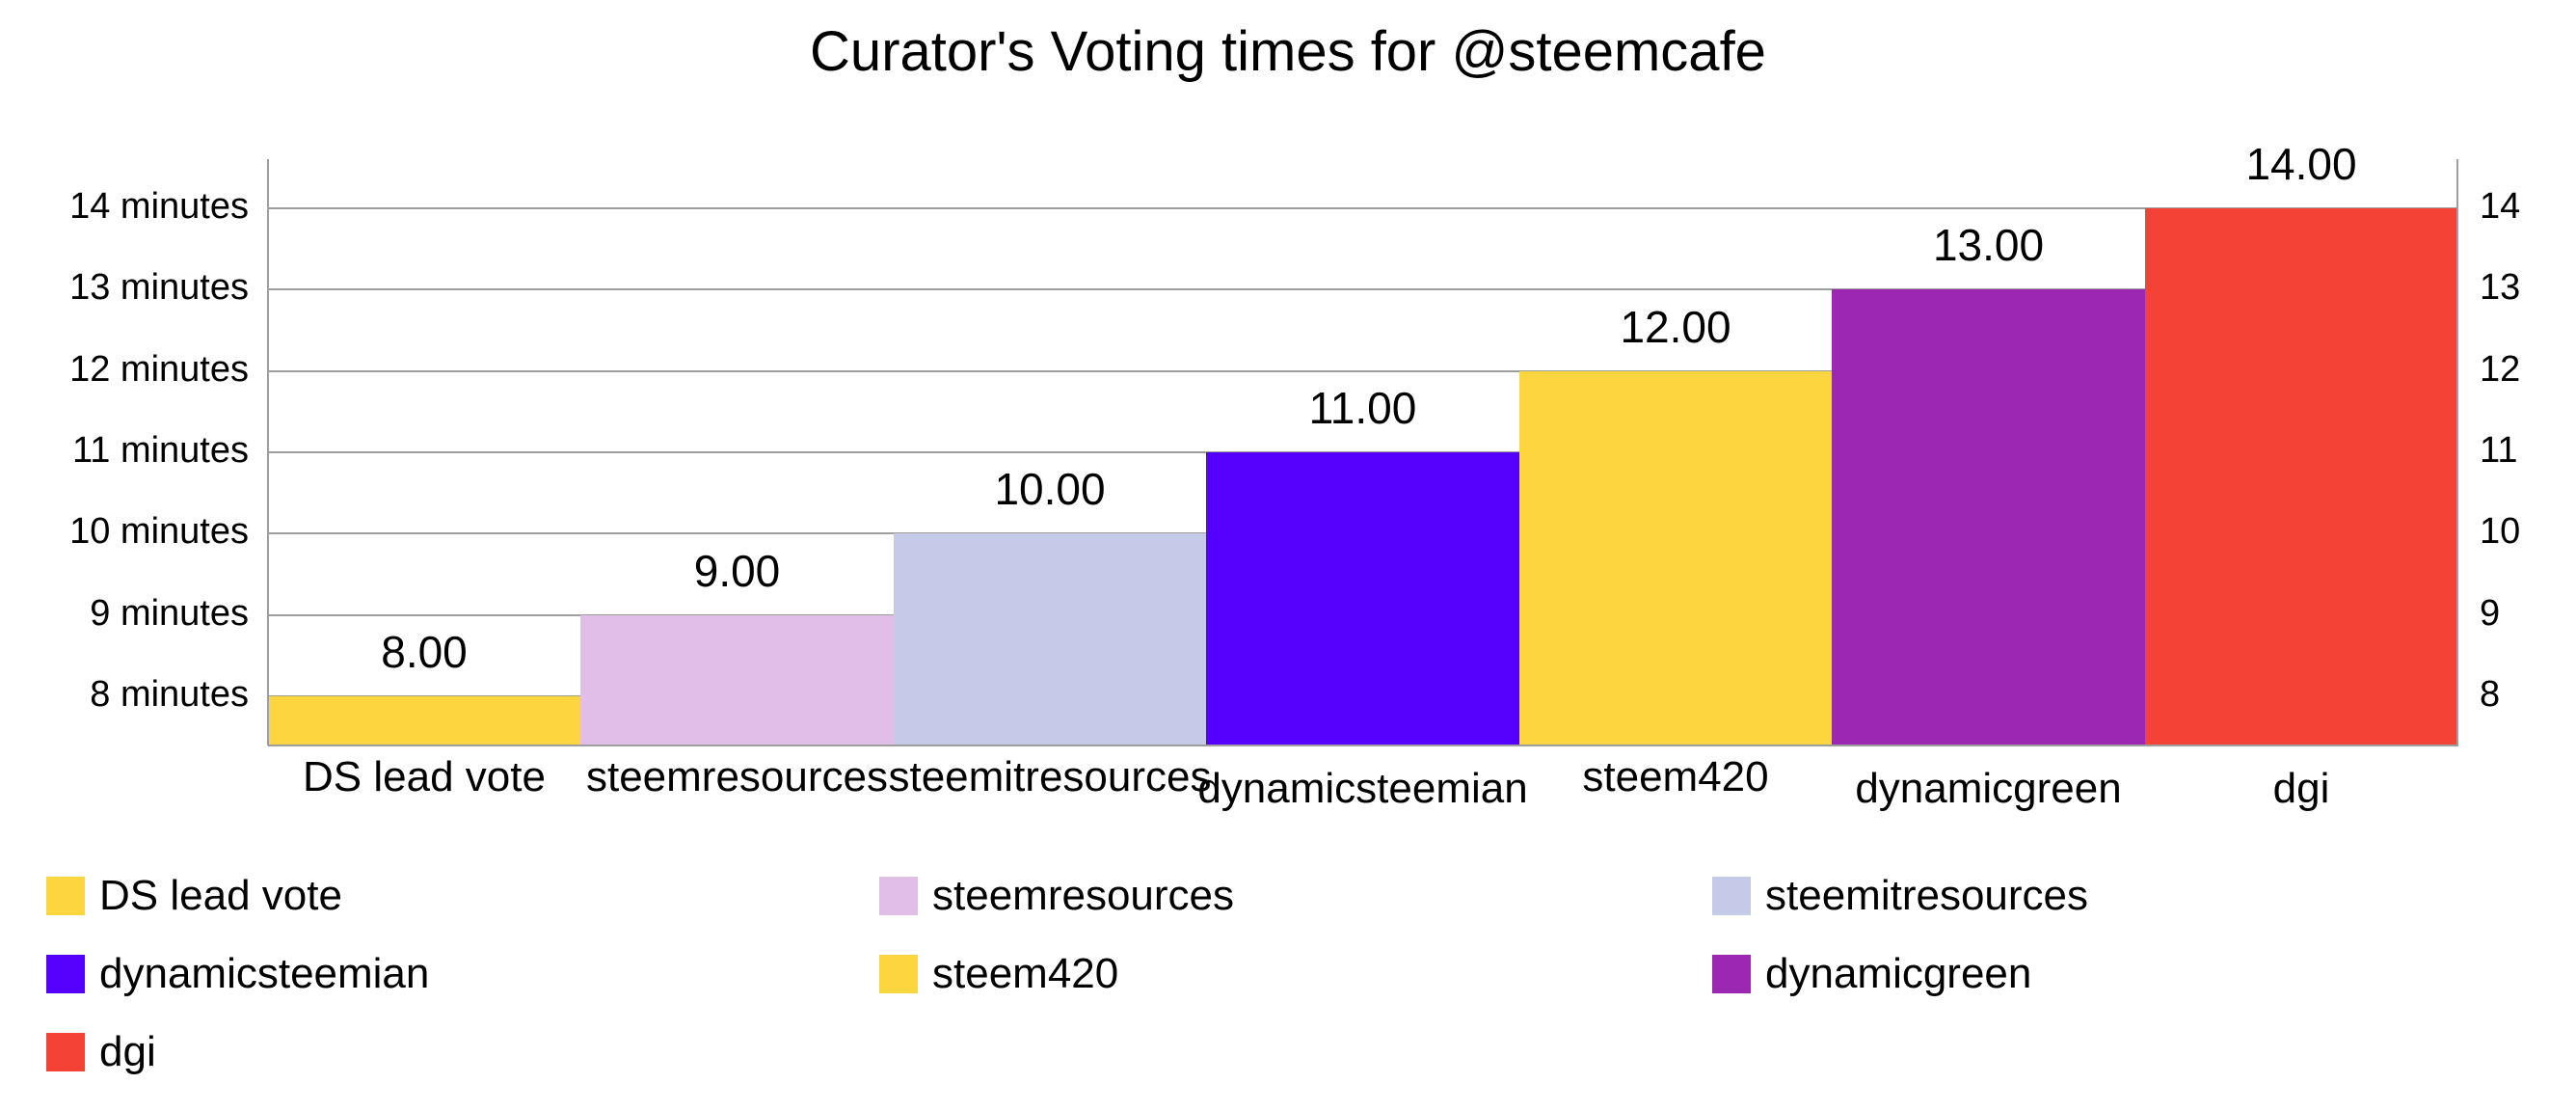 This screenshot has width=2576, height=1111. What do you see at coordinates (1676, 327) in the screenshot?
I see `bar-value-label: 12.00` at bounding box center [1676, 327].